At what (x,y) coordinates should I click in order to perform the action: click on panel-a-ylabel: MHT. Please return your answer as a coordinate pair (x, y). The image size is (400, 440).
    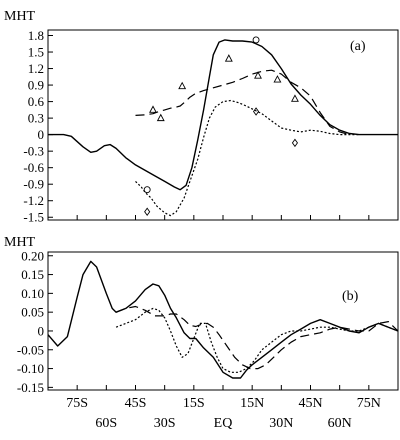
    Looking at the image, I should click on (20, 16).